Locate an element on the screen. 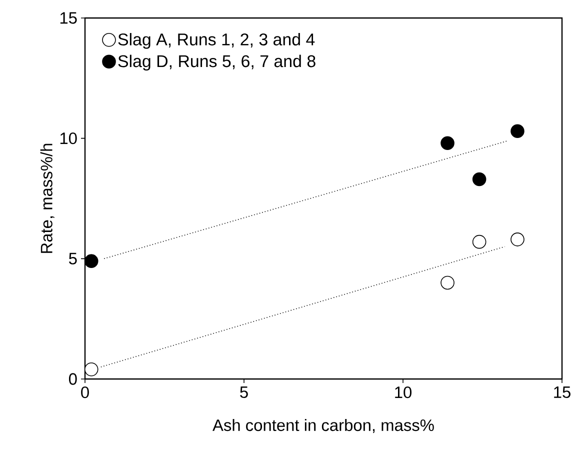  x-tick-label: 5 is located at coordinates (244, 392).